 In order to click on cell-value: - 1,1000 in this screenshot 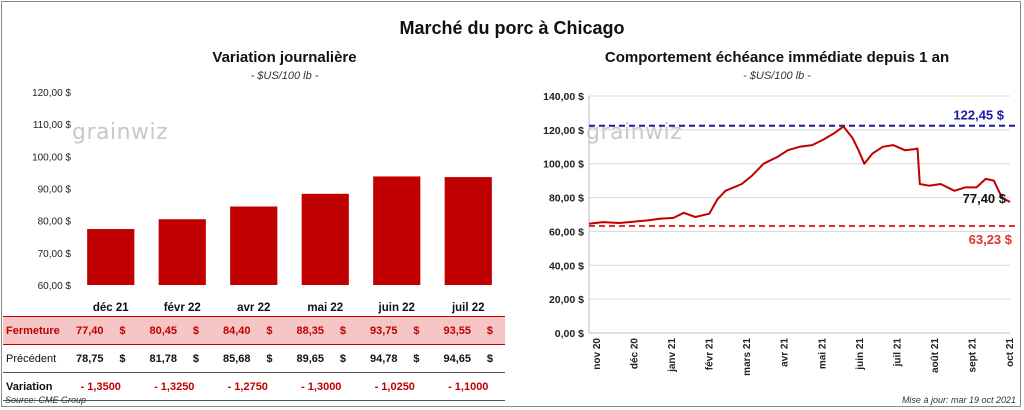, I will do `click(468, 386)`.